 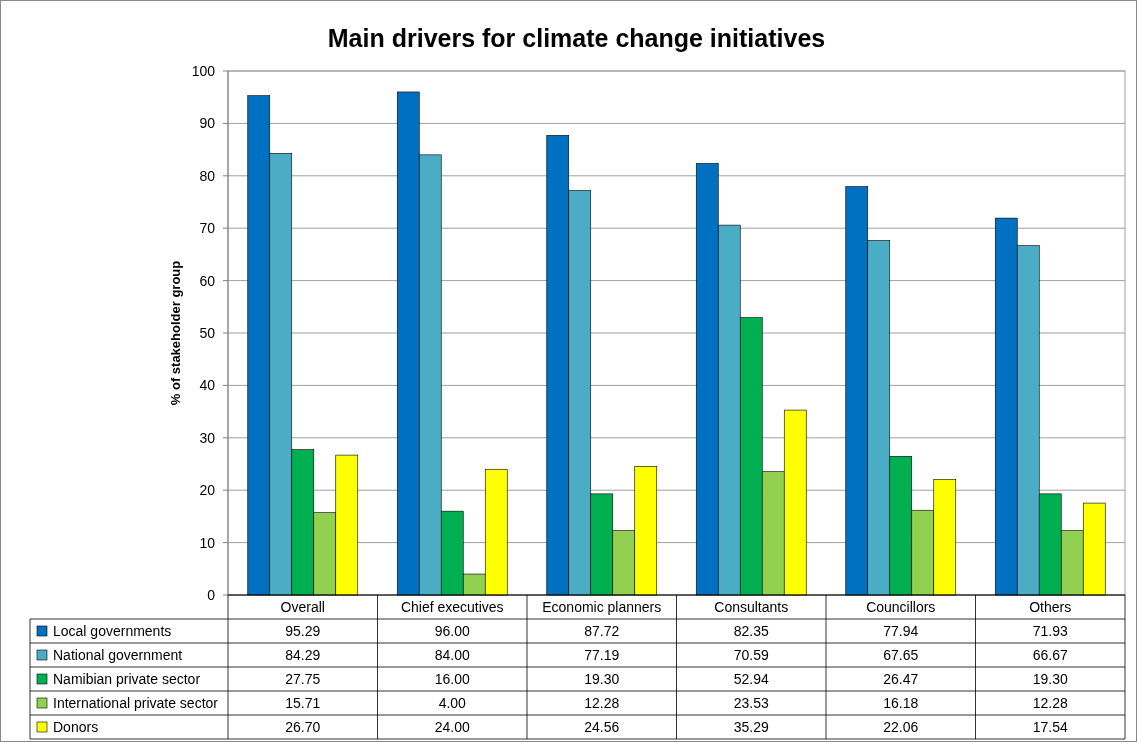 What do you see at coordinates (207, 228) in the screenshot?
I see `y-tick-label: 70` at bounding box center [207, 228].